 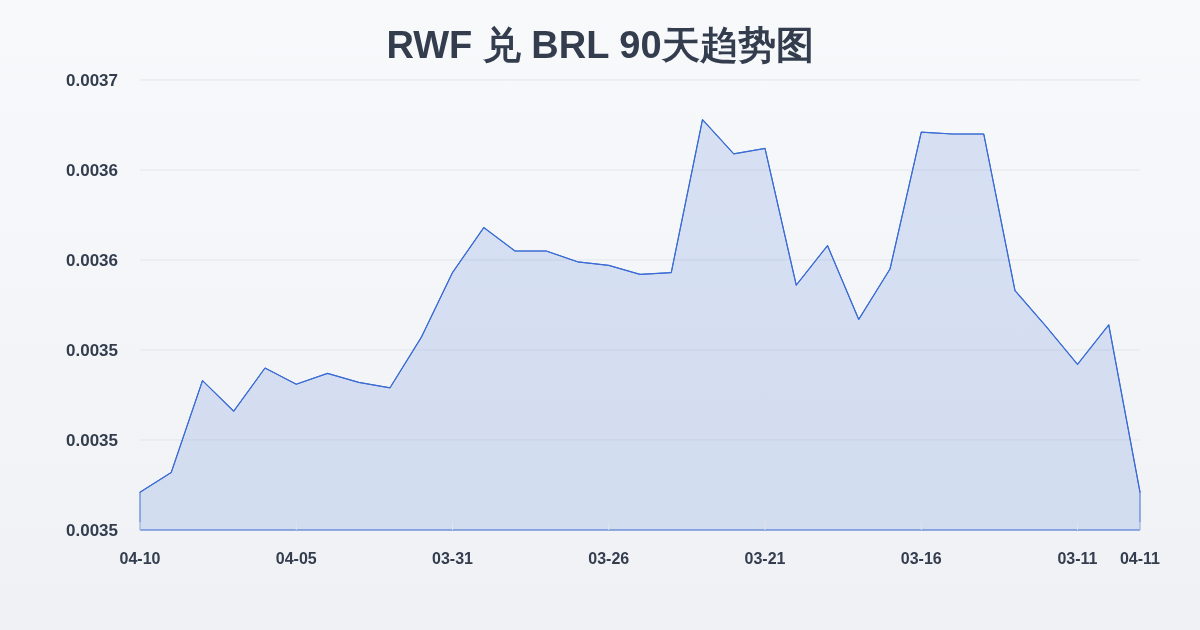 I want to click on chart-title: RWF 兑 BRL 90天趋势图, so click(x=600, y=45).